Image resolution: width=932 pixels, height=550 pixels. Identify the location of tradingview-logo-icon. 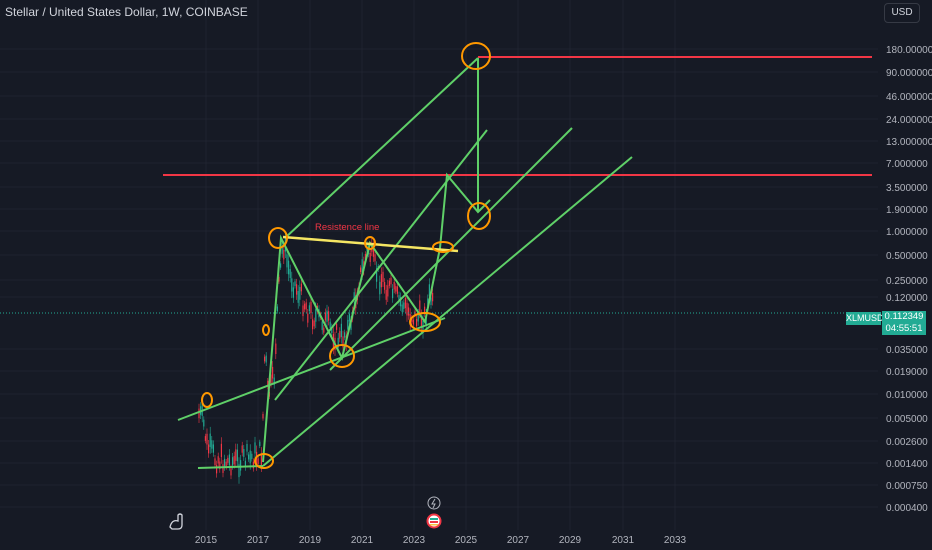
(176, 521).